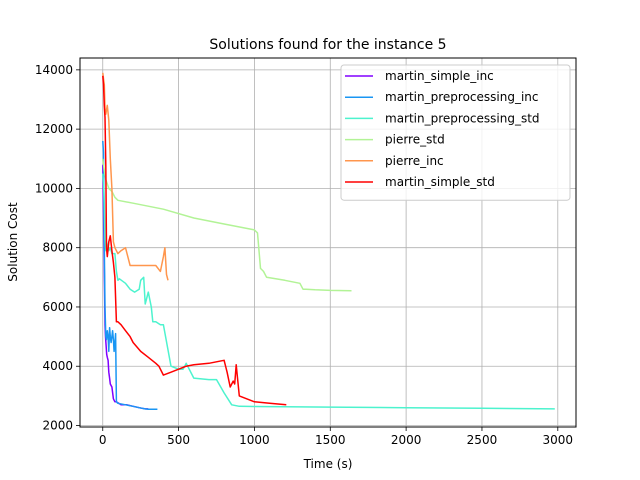  I want to click on y-tick-label: 10000, so click(54, 188).